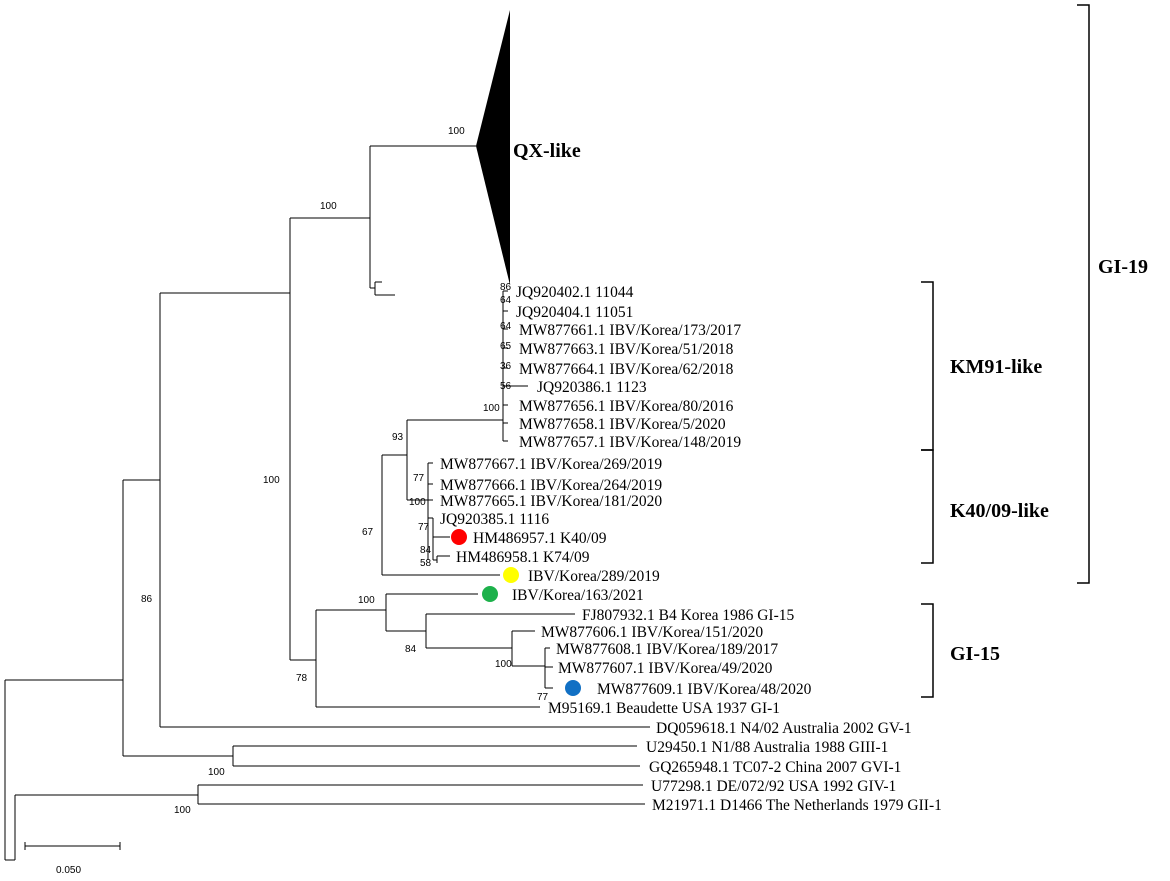 Image resolution: width=1170 pixels, height=881 pixels. What do you see at coordinates (578, 595) in the screenshot?
I see `tip-label: IBV/Korea/163/2021` at bounding box center [578, 595].